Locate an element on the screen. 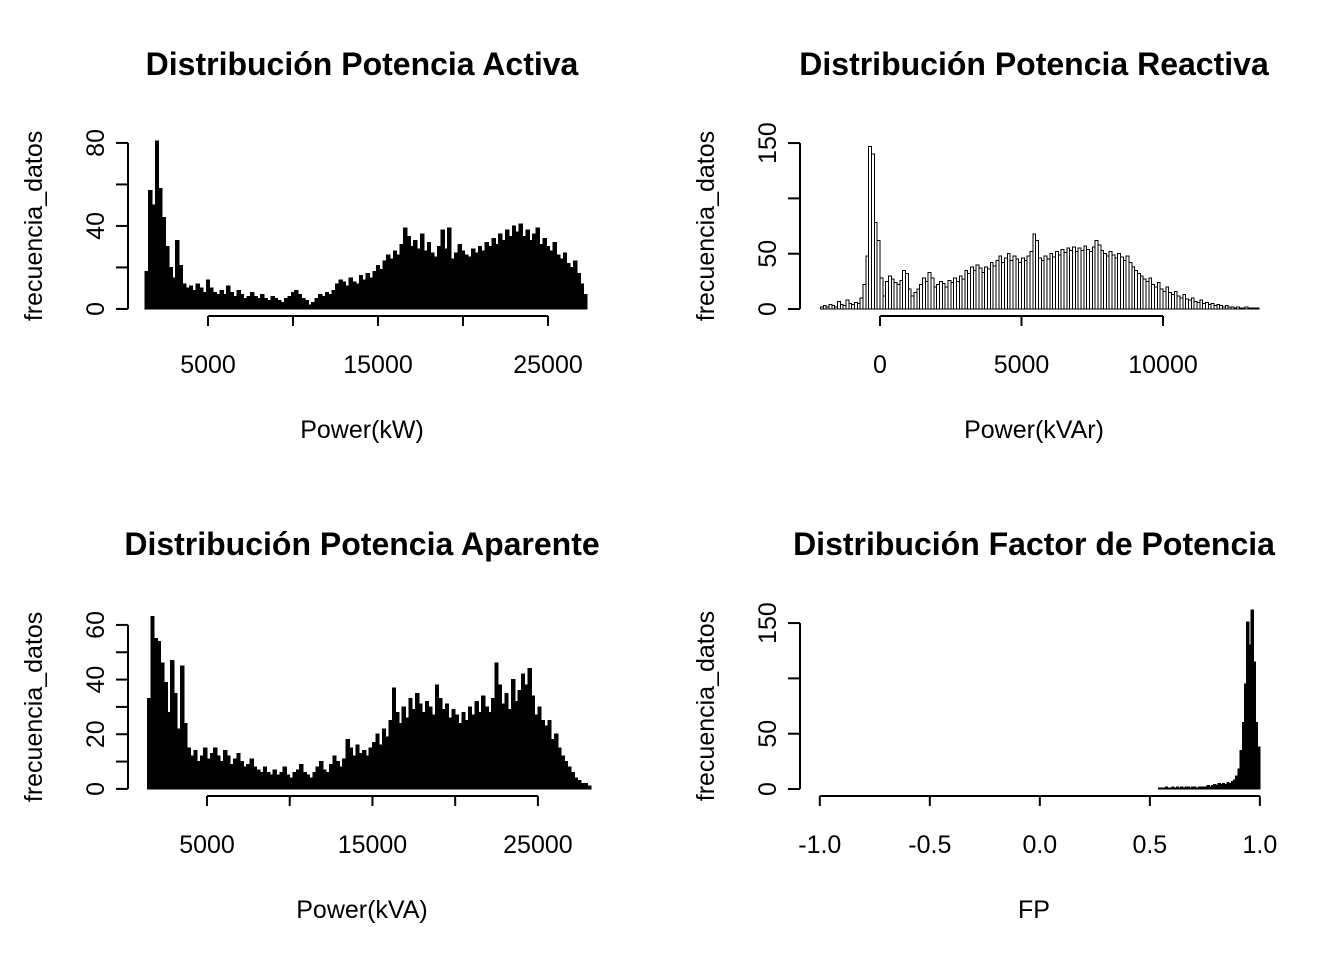 This screenshot has height=965, width=1344. y-axis-tick-label: 20 is located at coordinates (96, 734).